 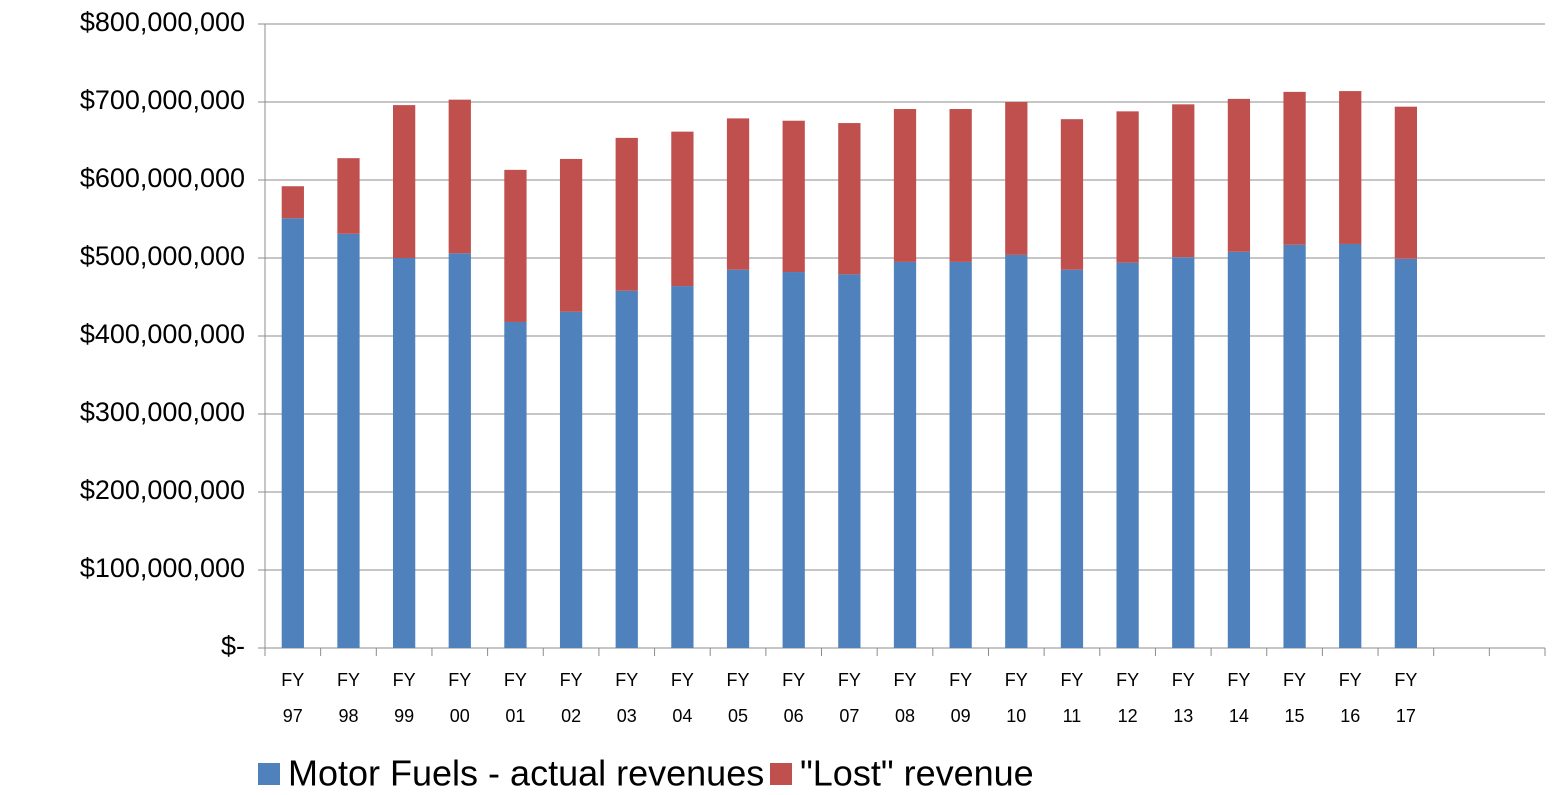 I want to click on y-tick-label: $500,000,000, so click(x=162, y=256).